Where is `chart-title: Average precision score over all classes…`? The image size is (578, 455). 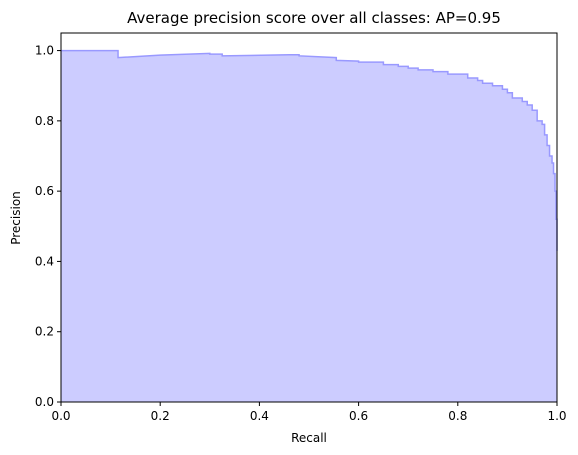
chart-title: Average precision score over all classes… is located at coordinates (314, 18).